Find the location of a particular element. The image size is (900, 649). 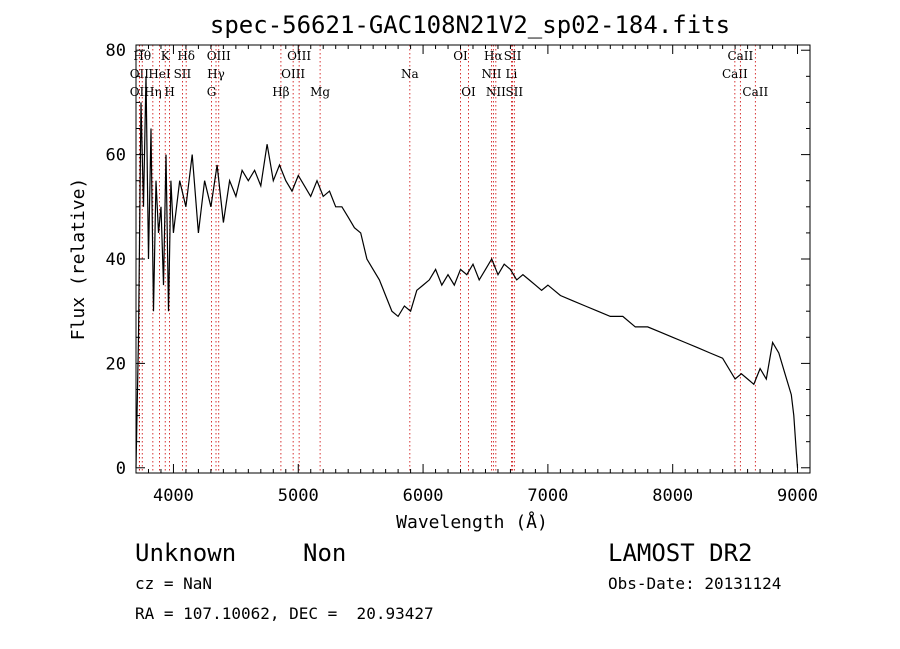

y-tick-label: 60 is located at coordinates (116, 156).